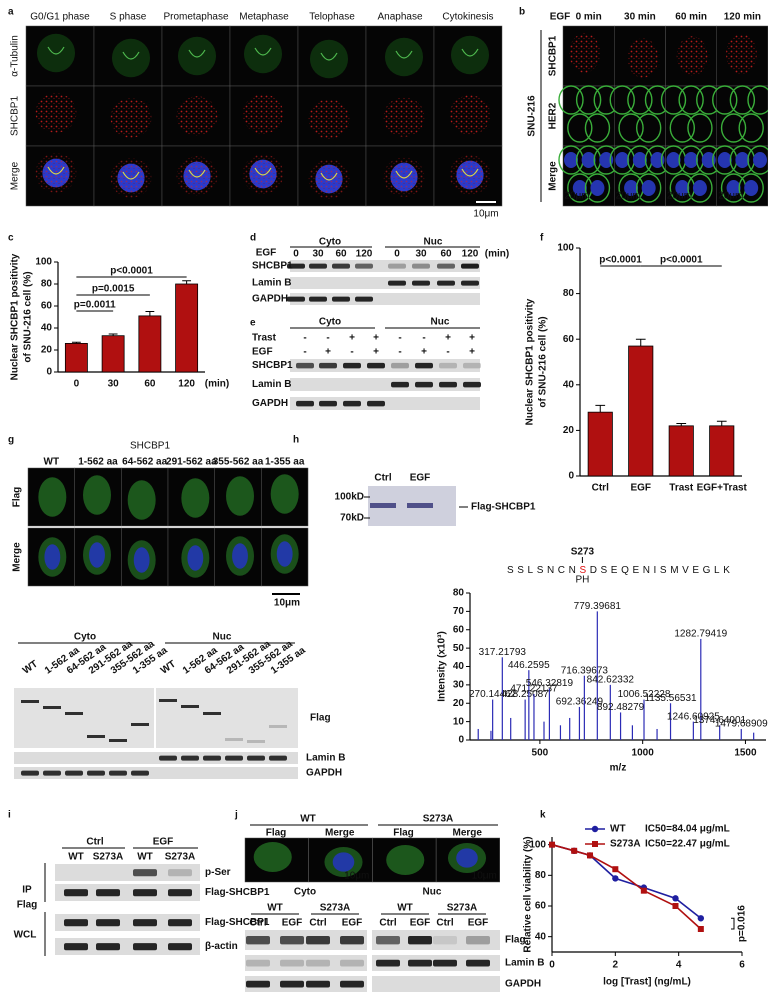  I want to click on group-label: Nuc, so click(433, 242).